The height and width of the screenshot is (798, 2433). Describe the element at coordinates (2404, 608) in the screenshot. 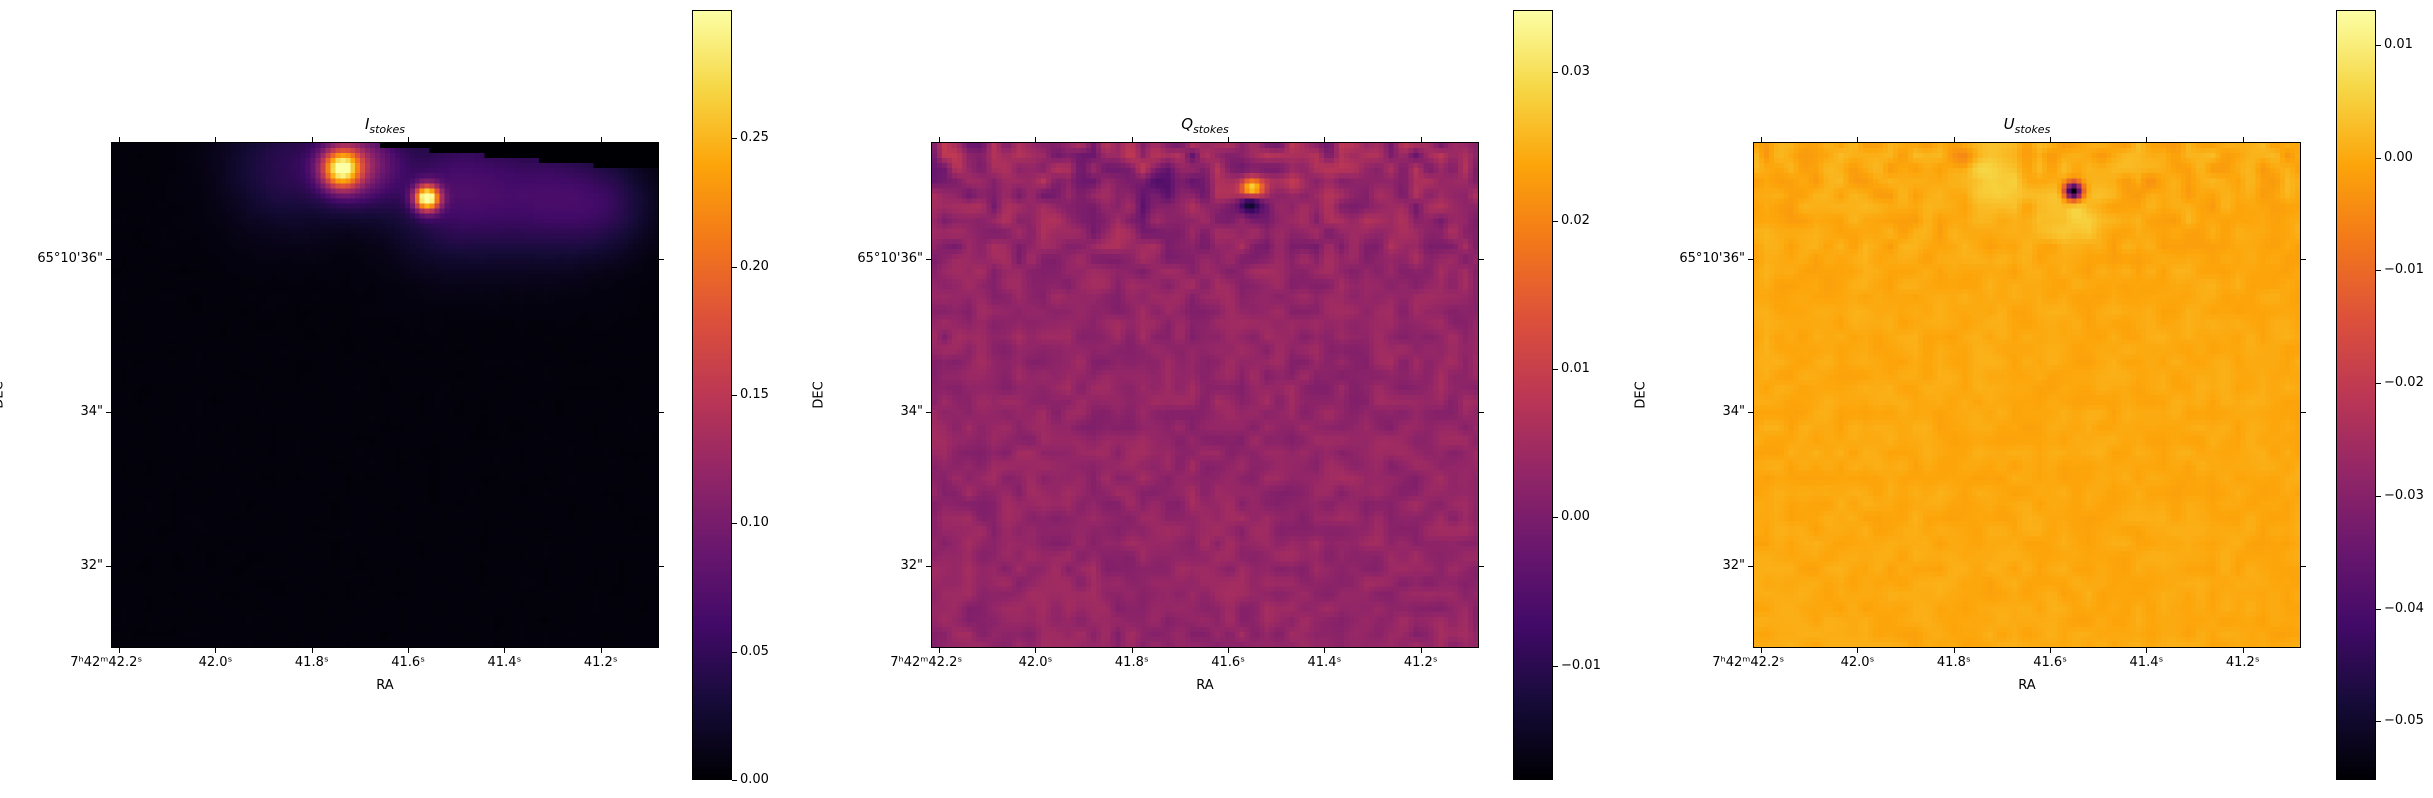

I see `colorbar-tick-label: −0.04` at that location.